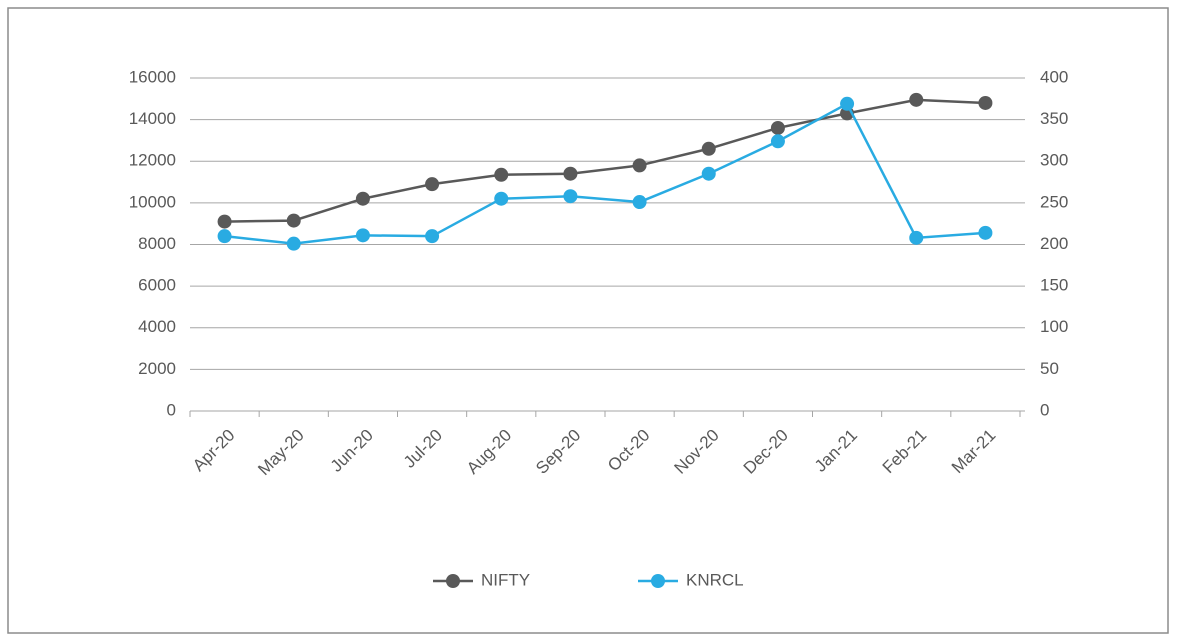  What do you see at coordinates (152, 201) in the screenshot?
I see `y-tick-label: 10000` at bounding box center [152, 201].